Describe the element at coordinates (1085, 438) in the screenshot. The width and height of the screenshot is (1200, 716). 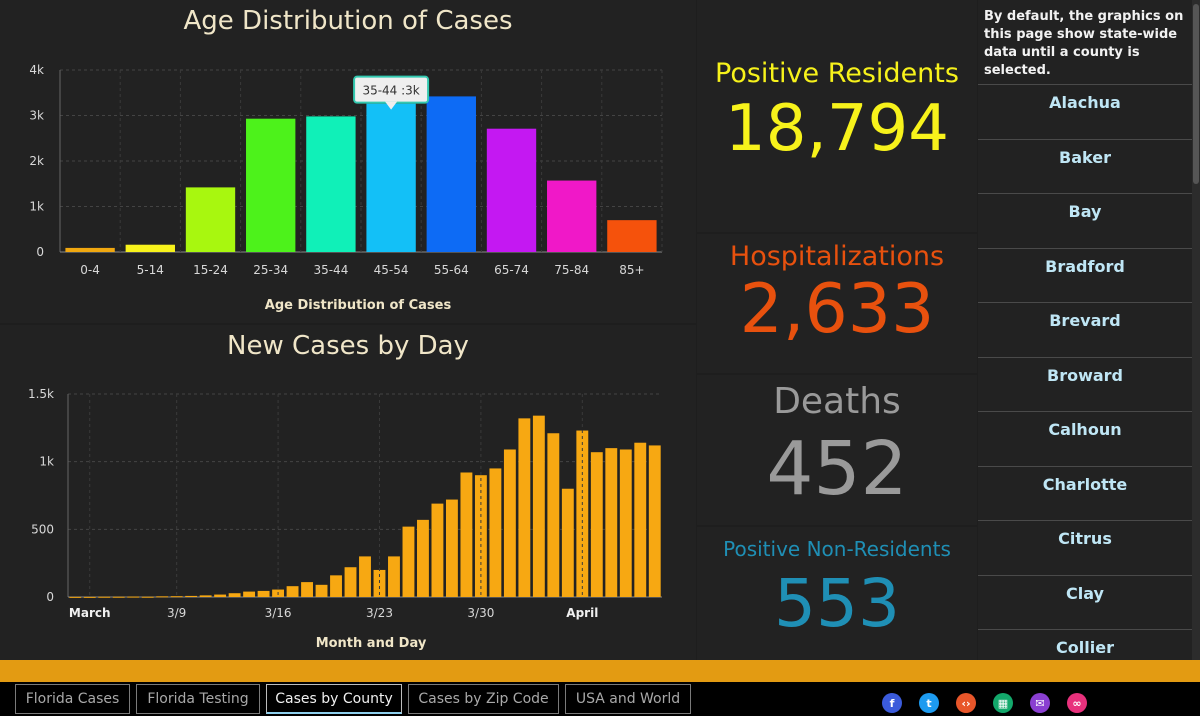
I see `county-item-calhoun: Calhoun` at that location.